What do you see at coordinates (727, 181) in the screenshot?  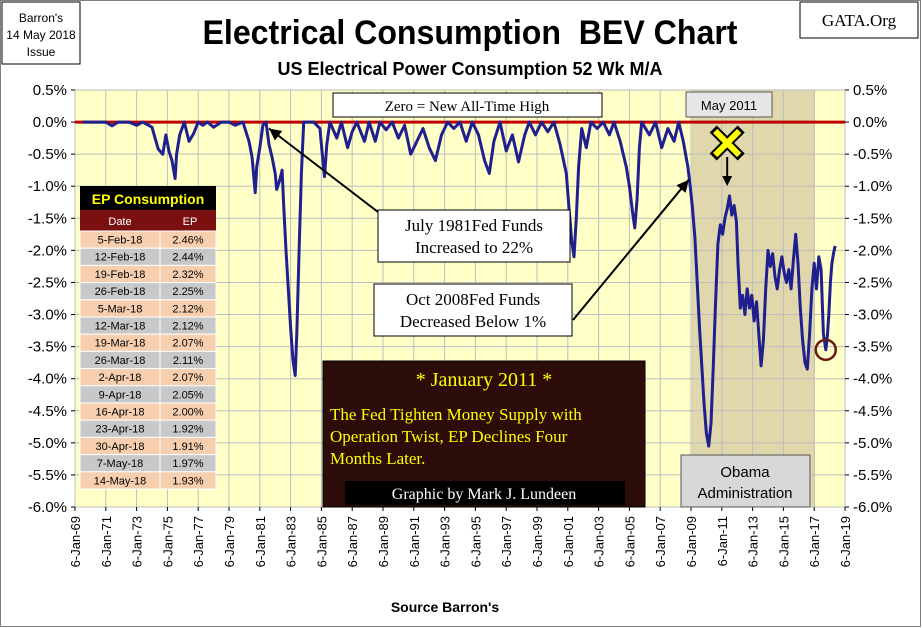 I see `may-2011-arrowhead` at bounding box center [727, 181].